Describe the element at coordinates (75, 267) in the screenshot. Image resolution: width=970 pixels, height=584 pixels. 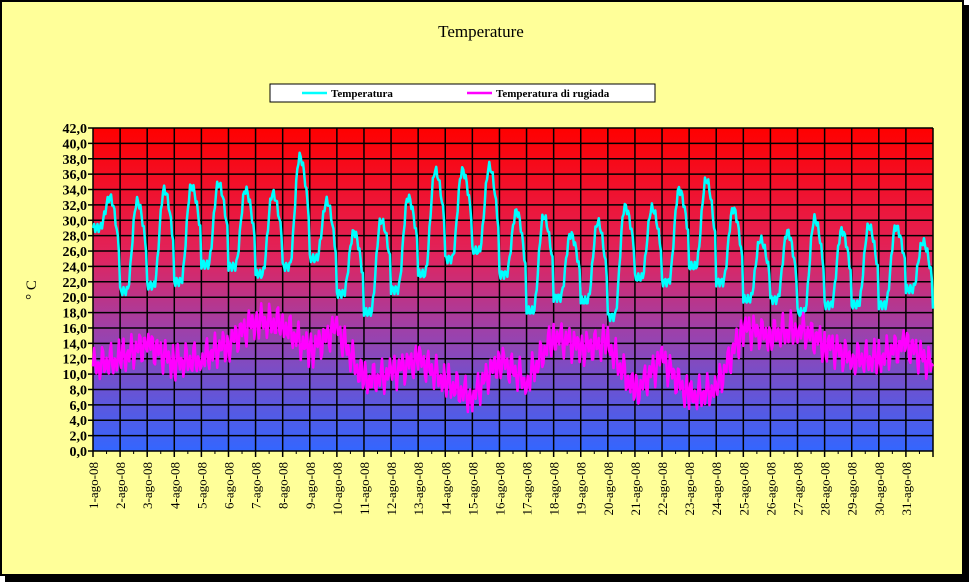
I see `y-tick-label: 24,0` at that location.